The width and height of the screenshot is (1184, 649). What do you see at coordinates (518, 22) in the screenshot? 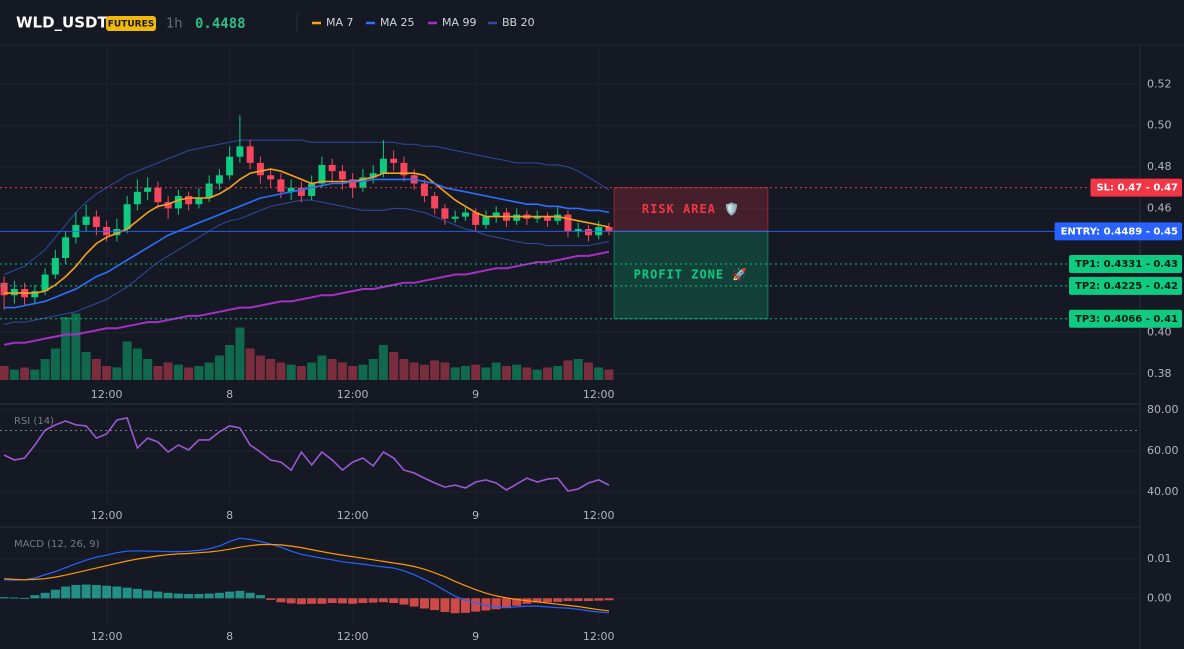
I see `legend-label: BB 20` at bounding box center [518, 22].